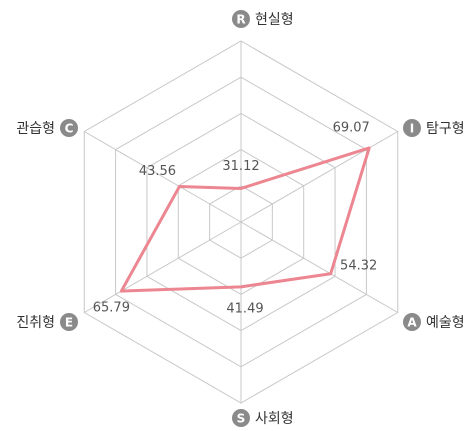  What do you see at coordinates (358, 265) in the screenshot?
I see `value-label: 54.32` at bounding box center [358, 265].